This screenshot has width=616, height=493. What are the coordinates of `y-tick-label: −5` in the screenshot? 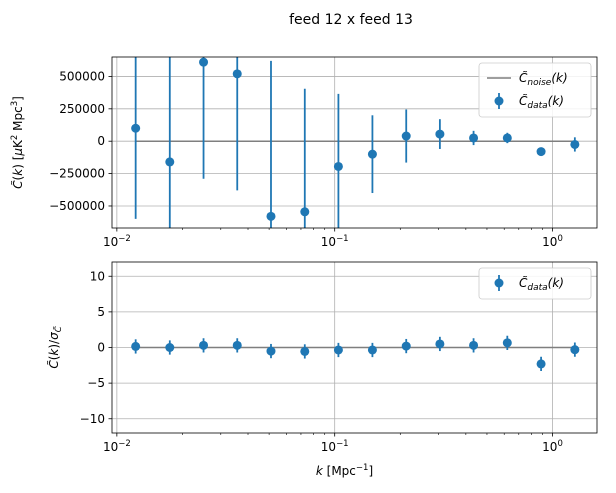 It's located at (96, 383).